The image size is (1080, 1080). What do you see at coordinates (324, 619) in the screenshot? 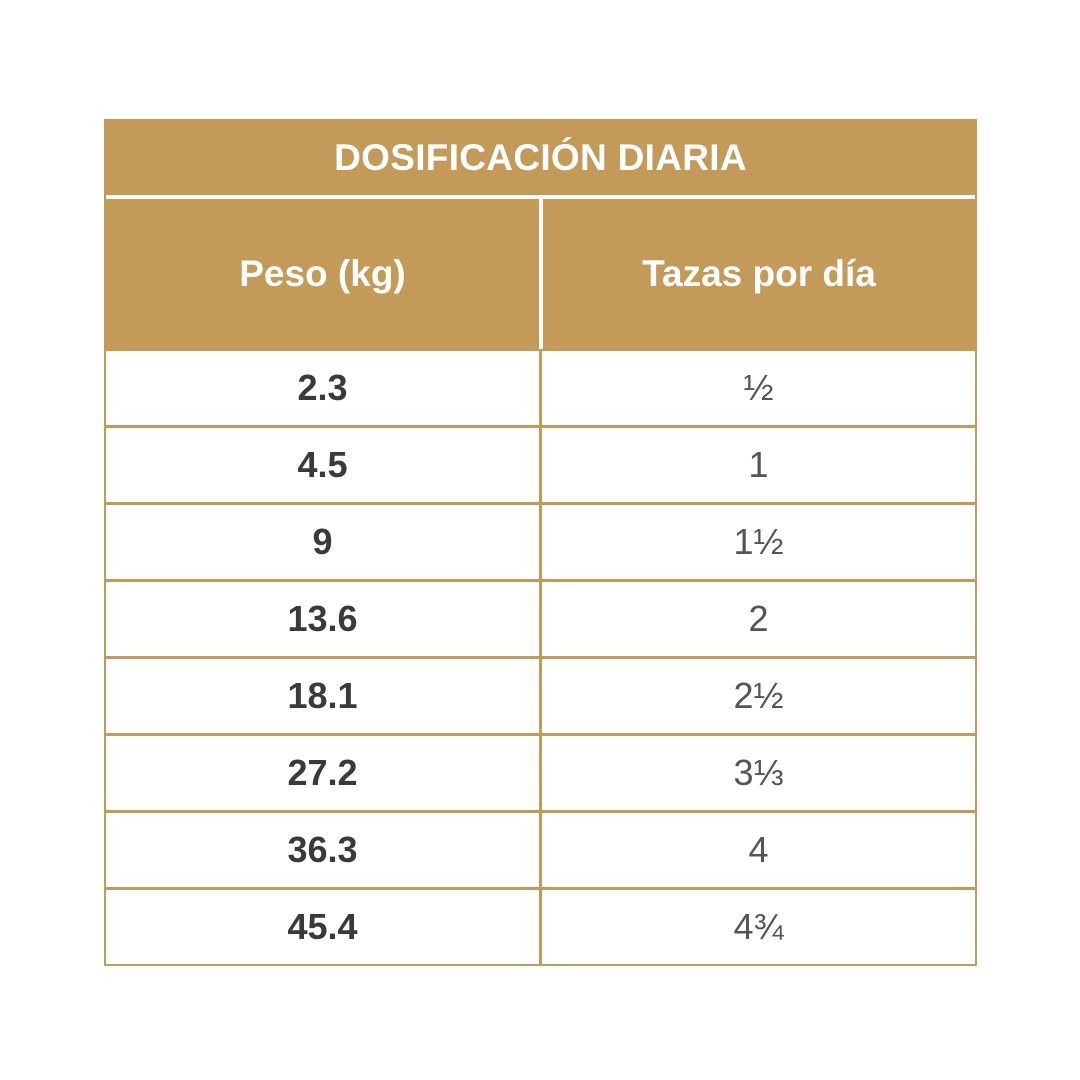
I see `weight-cell: 13.6` at bounding box center [324, 619].